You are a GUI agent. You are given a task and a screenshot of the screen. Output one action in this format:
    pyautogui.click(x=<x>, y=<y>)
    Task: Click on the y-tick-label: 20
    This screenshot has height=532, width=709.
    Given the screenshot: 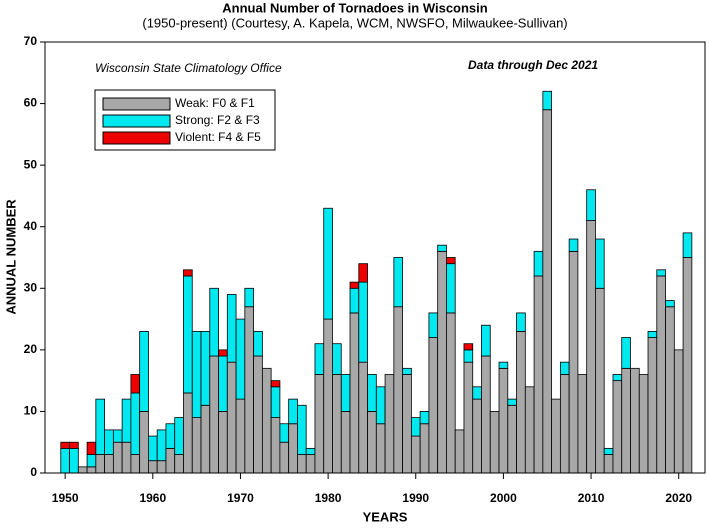 What is the action you would take?
    pyautogui.click(x=31, y=349)
    